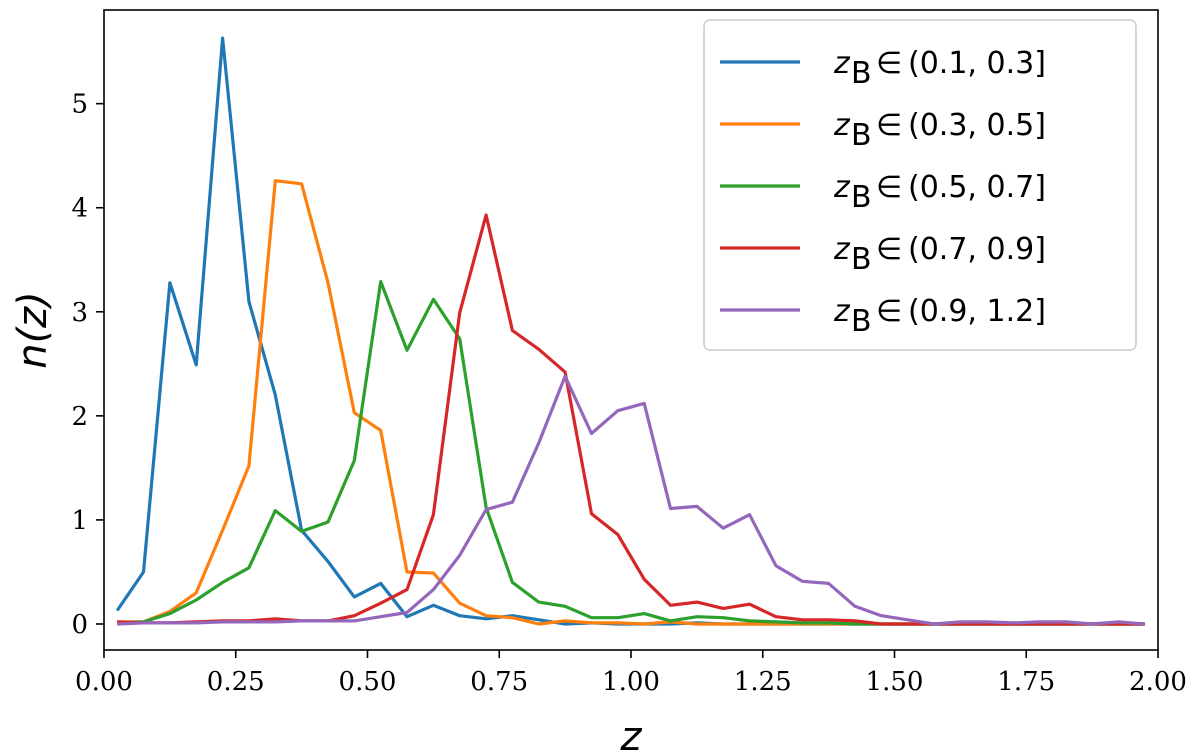  Describe the element at coordinates (977, 125) in the screenshot. I see `legend-label-2: (0.3, 0.5]` at that location.